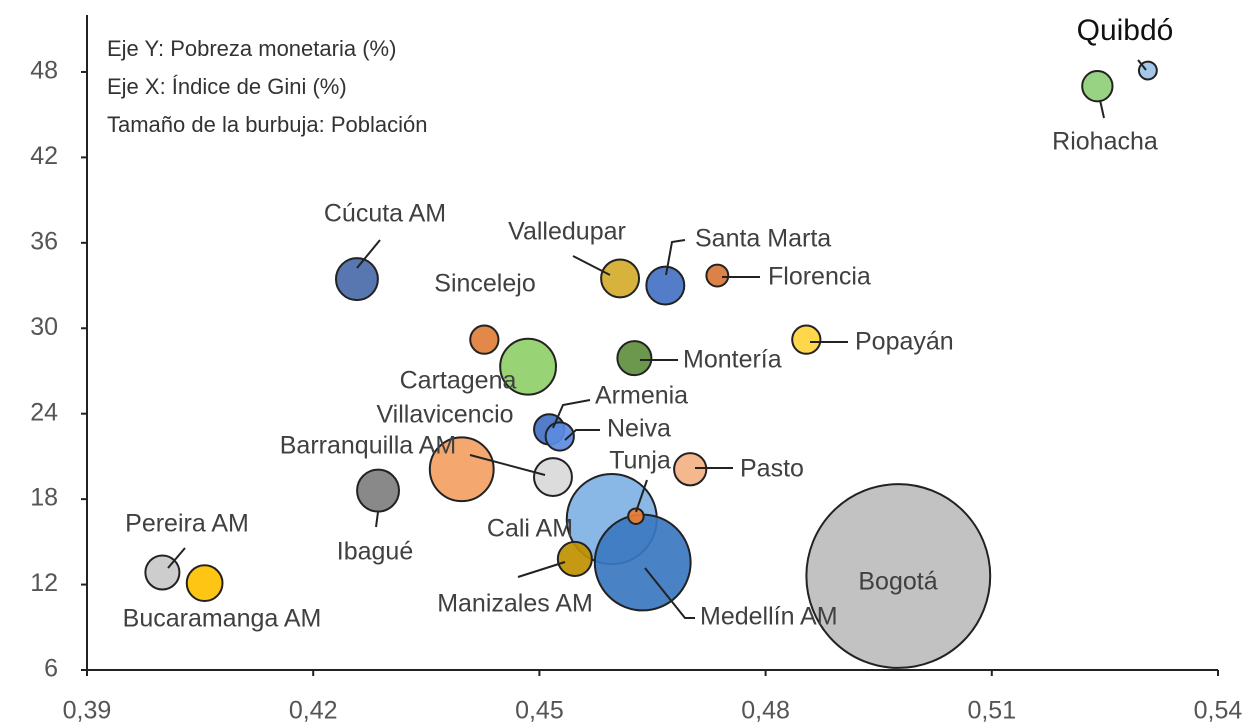 The image size is (1250, 726). What do you see at coordinates (763, 239) in the screenshot?
I see `bubble-label: Santa Marta` at bounding box center [763, 239].